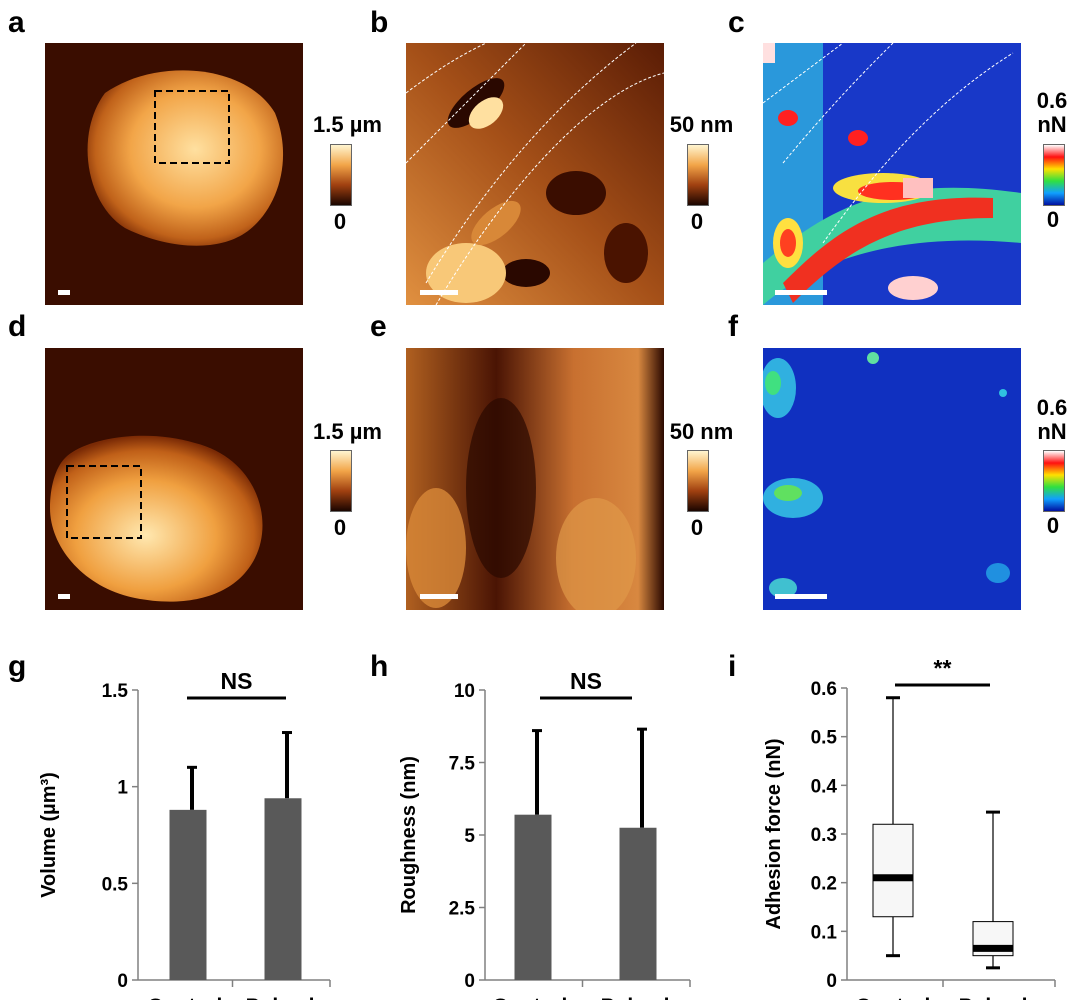 This screenshot has width=1083, height=1003. I want to click on x-tick-label-i: Pulsed, so click(993, 997).